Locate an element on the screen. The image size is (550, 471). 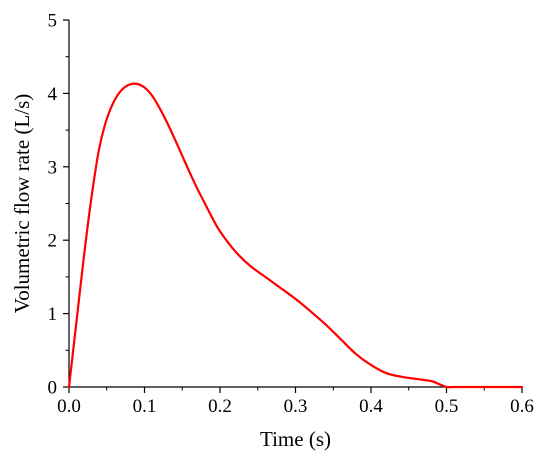
y-tick-label: 5 is located at coordinates (53, 21).